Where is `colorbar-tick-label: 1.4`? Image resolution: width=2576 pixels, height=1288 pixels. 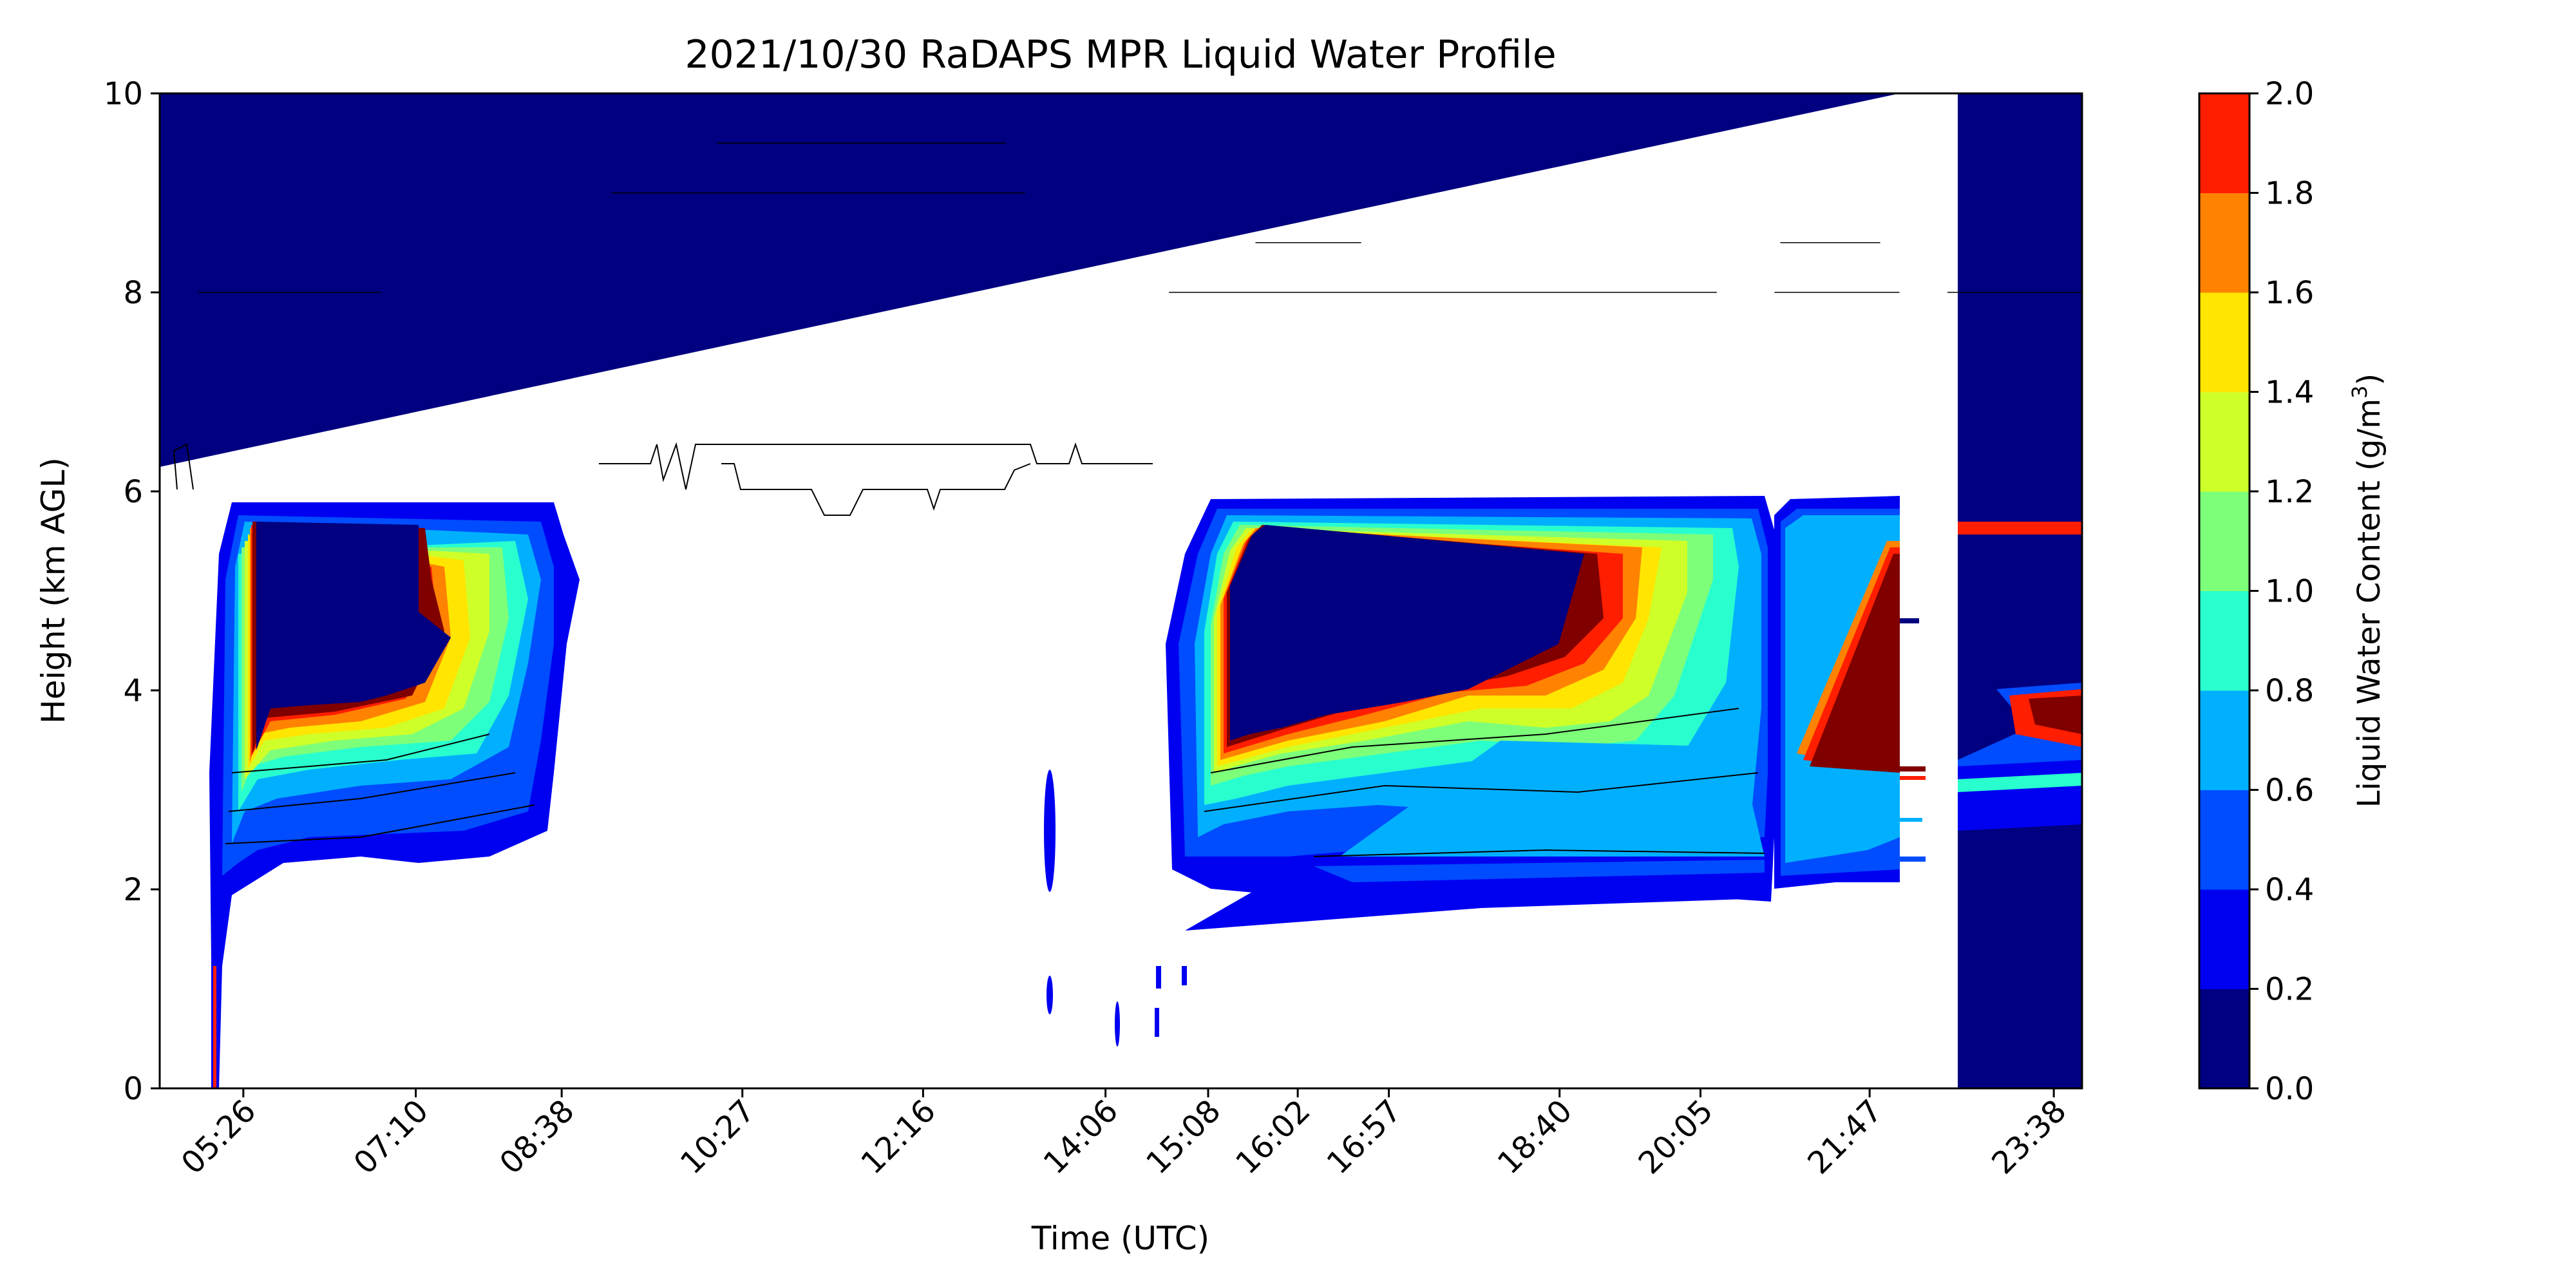 colorbar-tick-label: 1.4 is located at coordinates (2289, 393).